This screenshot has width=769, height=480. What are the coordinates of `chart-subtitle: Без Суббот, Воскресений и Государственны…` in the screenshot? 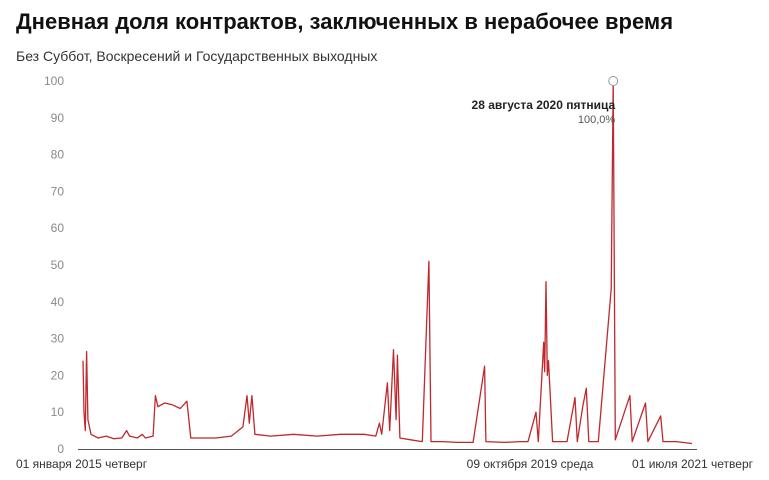 It's located at (197, 56).